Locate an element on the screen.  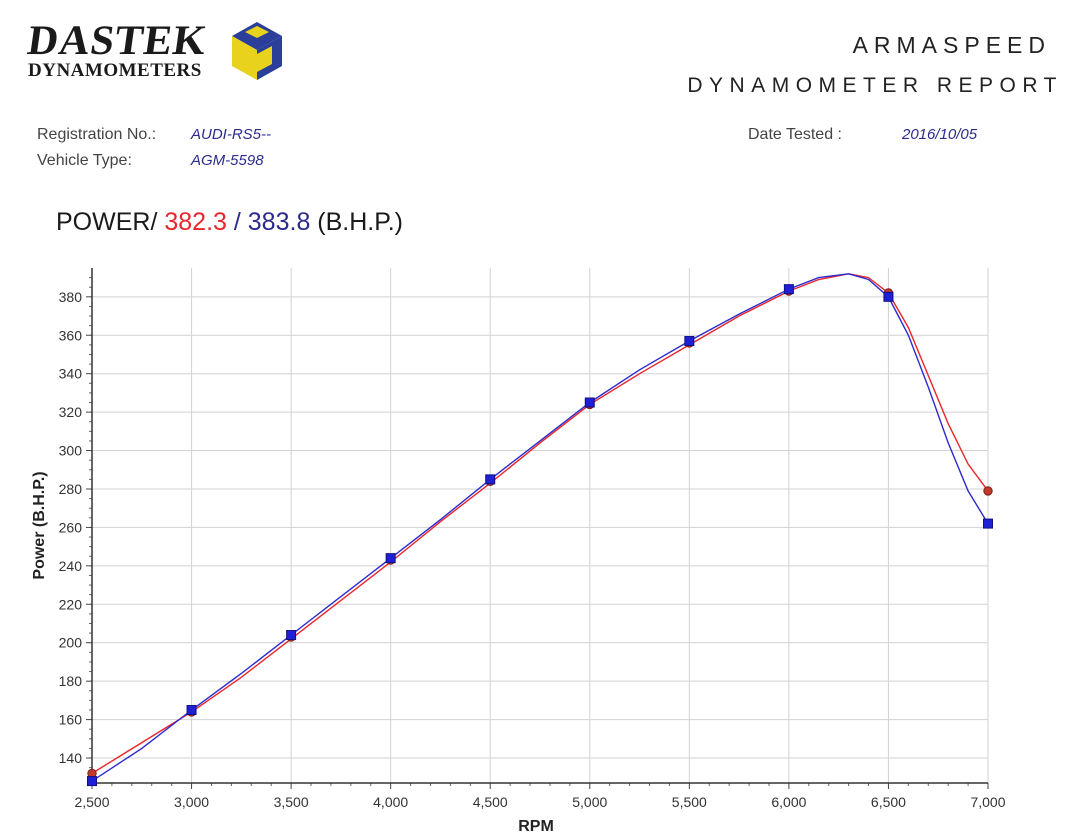
y-tick-label: 300 is located at coordinates (71, 451).